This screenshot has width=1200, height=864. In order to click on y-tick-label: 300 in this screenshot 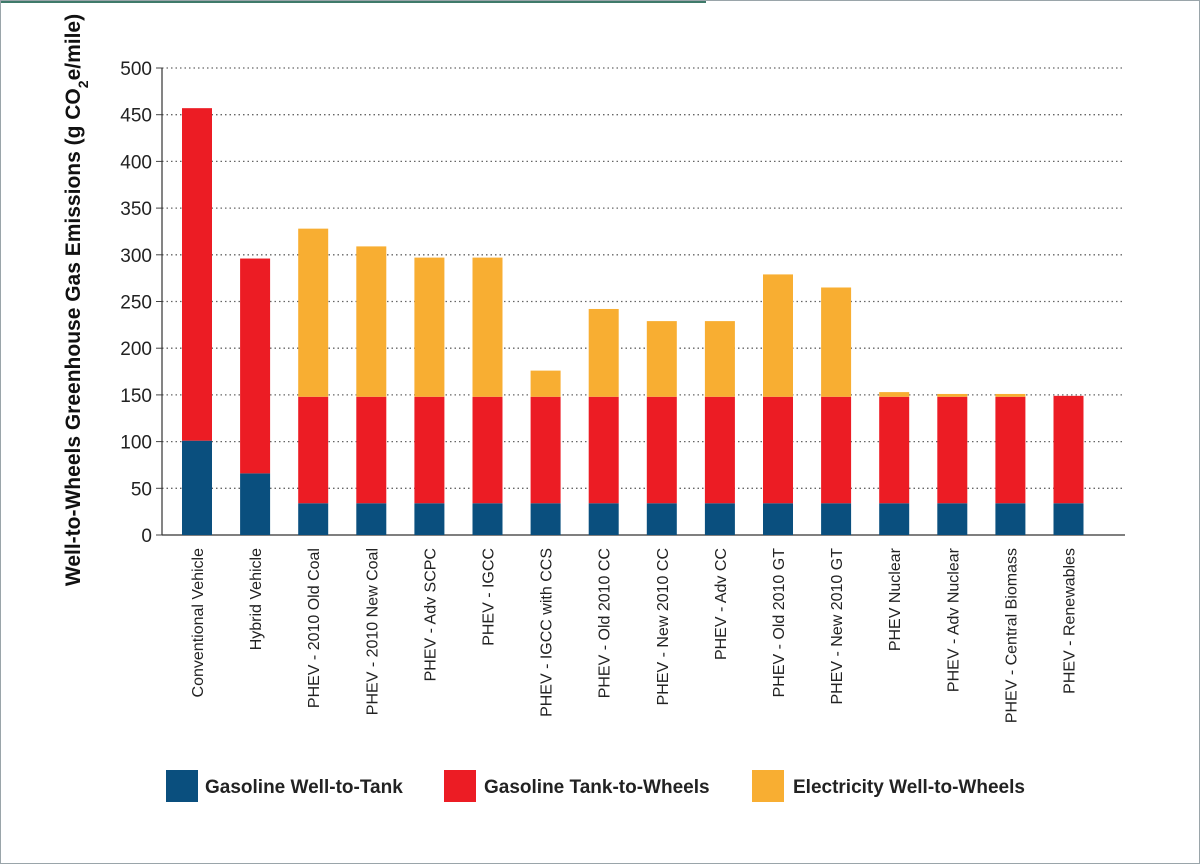, I will do `click(136, 256)`.